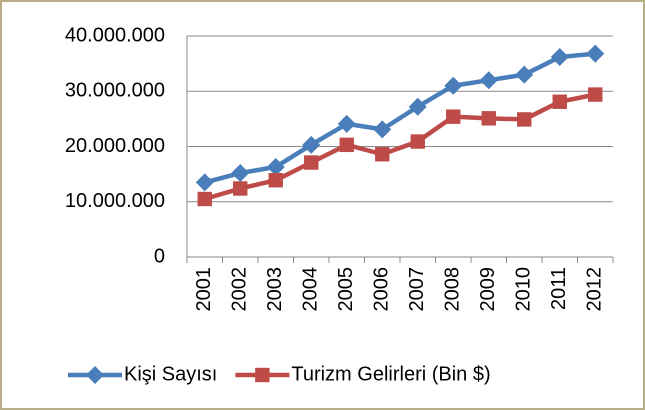  What do you see at coordinates (115, 91) in the screenshot?
I see `y-tick-label: 30.000.000` at bounding box center [115, 91].